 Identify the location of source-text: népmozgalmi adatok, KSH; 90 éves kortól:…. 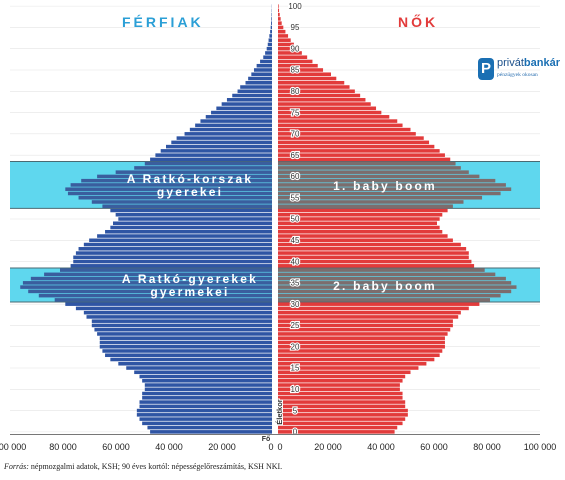
(155, 466).